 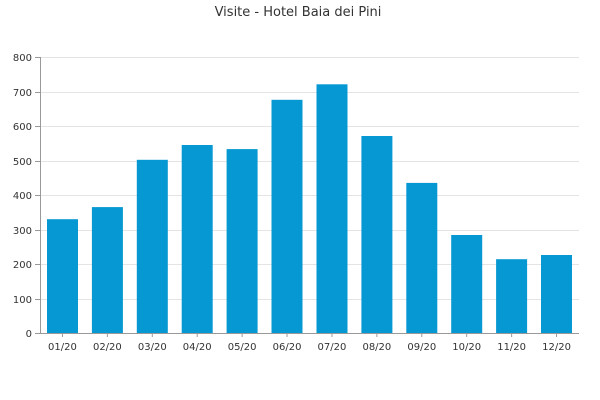 I want to click on x-tick-label: 05/20, so click(x=242, y=347).